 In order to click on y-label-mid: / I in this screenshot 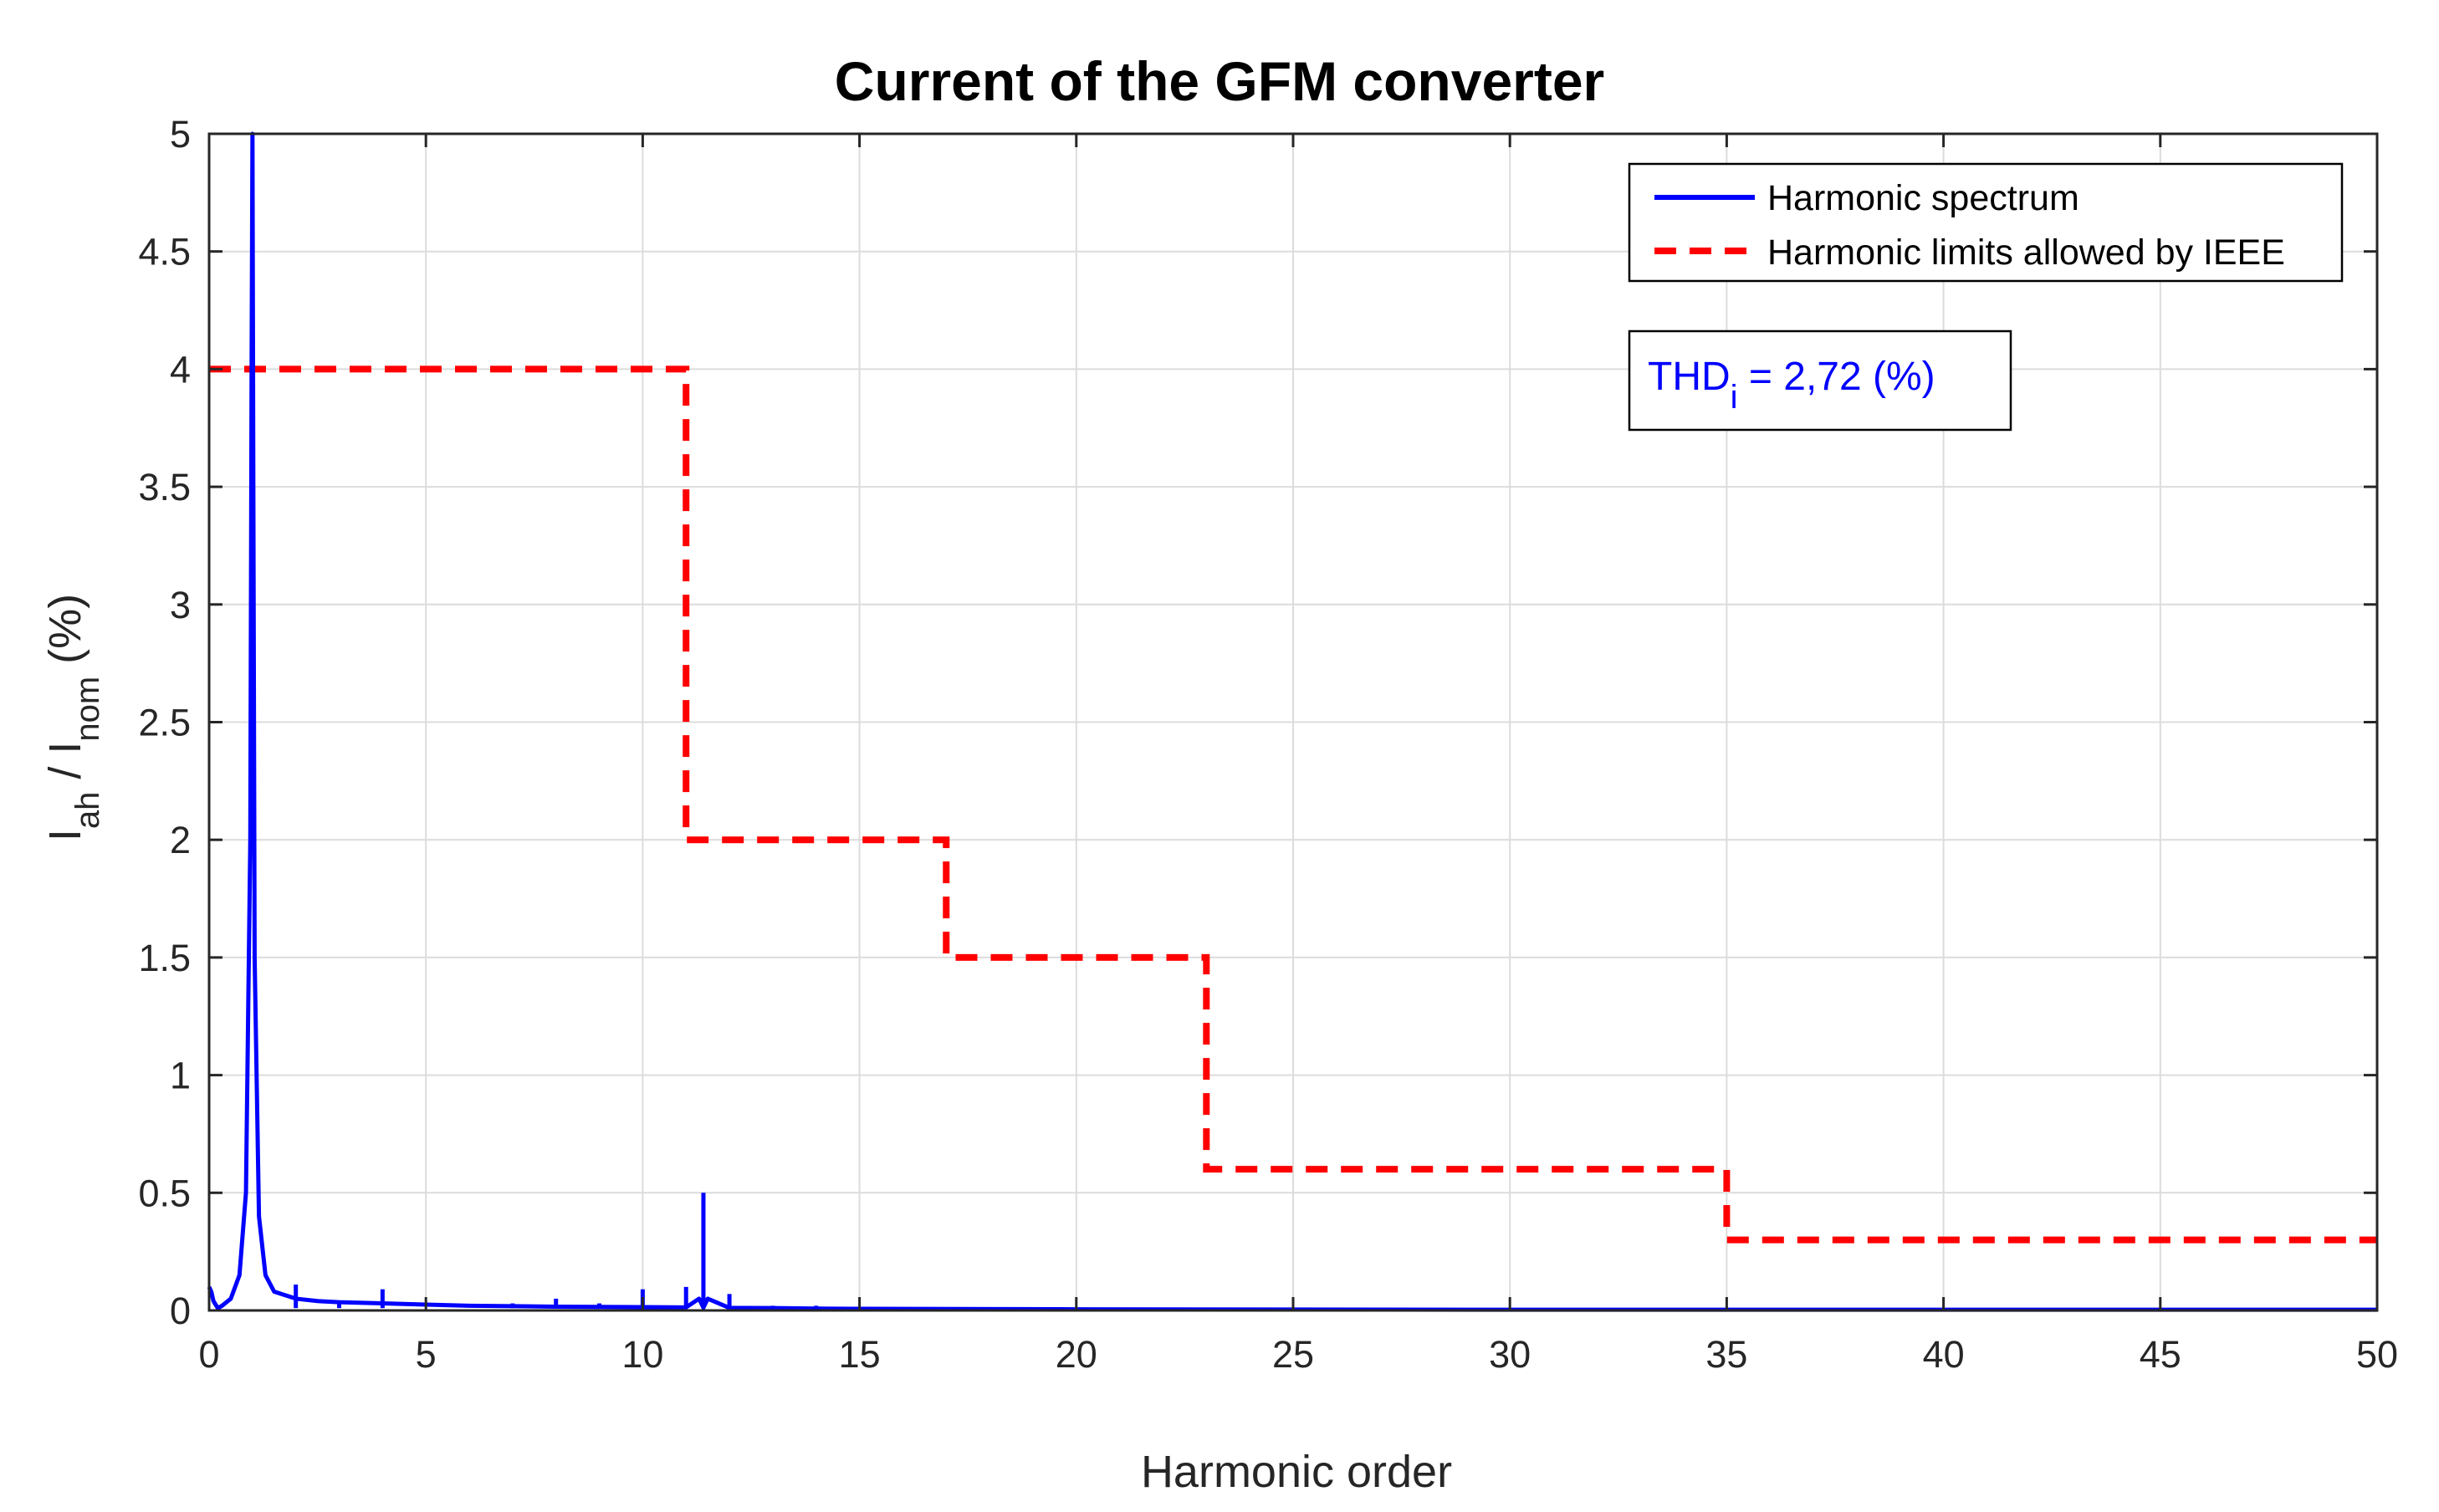, I will do `click(65, 767)`.